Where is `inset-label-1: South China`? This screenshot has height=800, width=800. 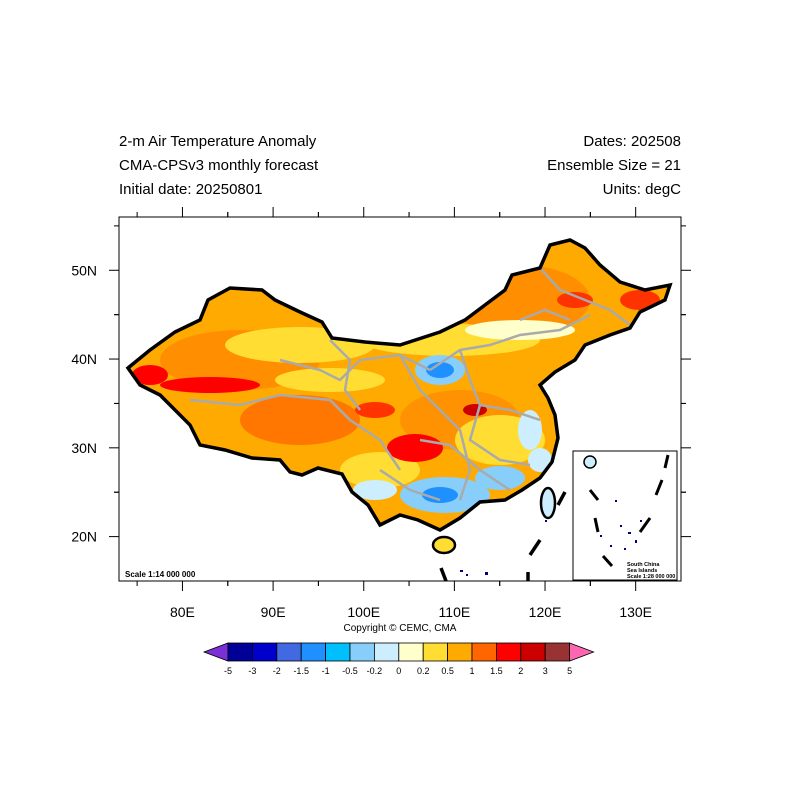 inset-label-1: South China is located at coordinates (643, 565).